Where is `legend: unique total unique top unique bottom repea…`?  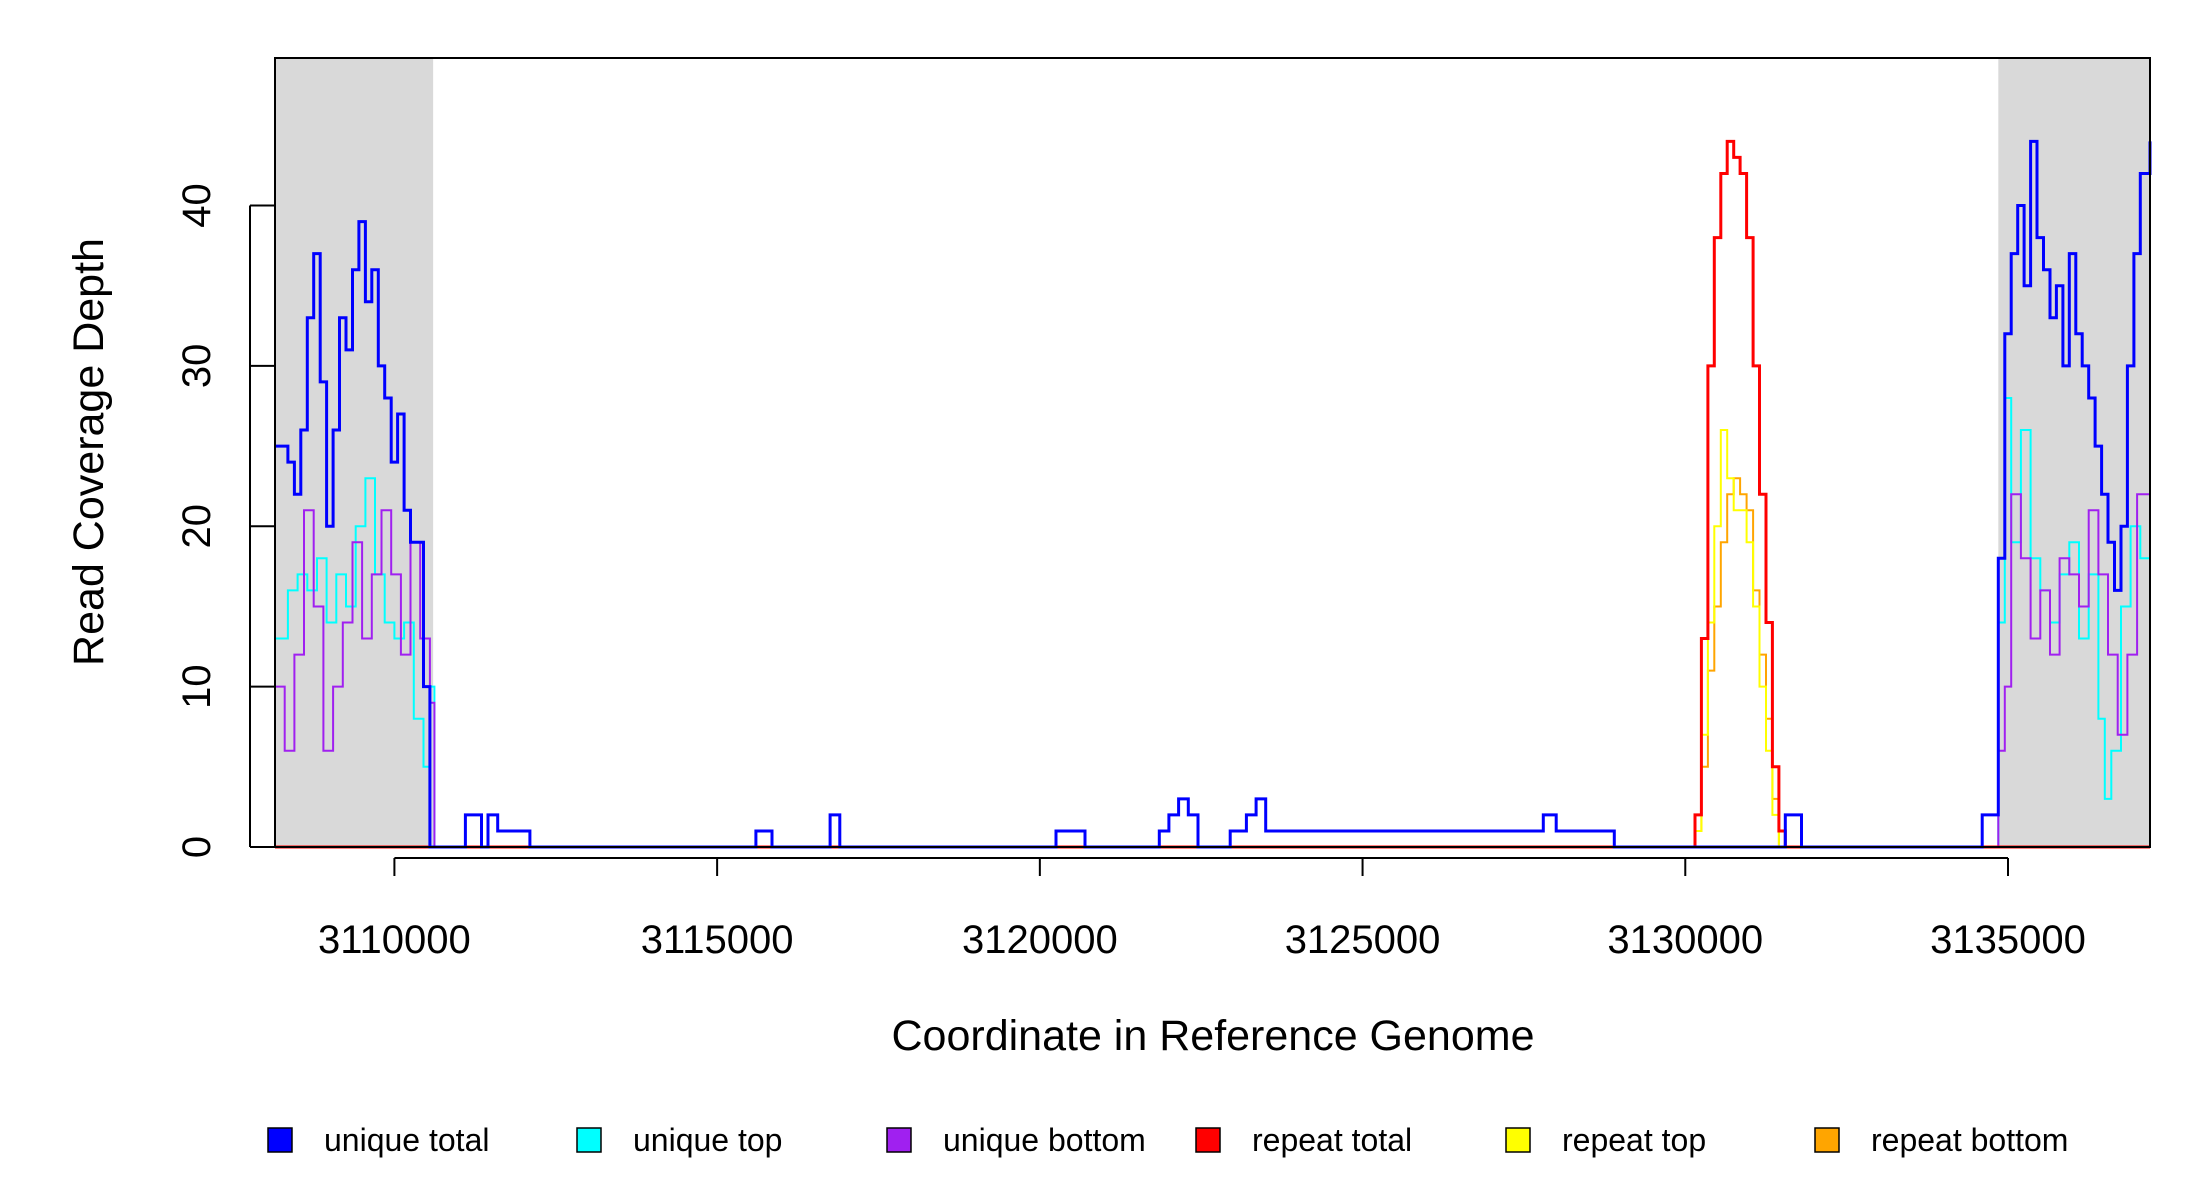
legend: unique total unique top unique bottom repea… is located at coordinates (1167, 1140).